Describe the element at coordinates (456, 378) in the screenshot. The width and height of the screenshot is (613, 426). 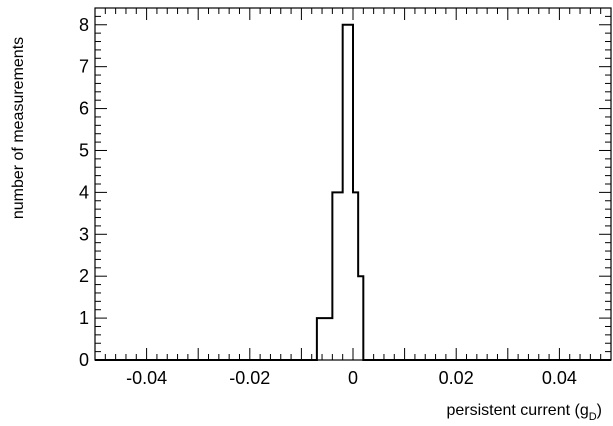
I see `x-tick-label: 0.02` at that location.